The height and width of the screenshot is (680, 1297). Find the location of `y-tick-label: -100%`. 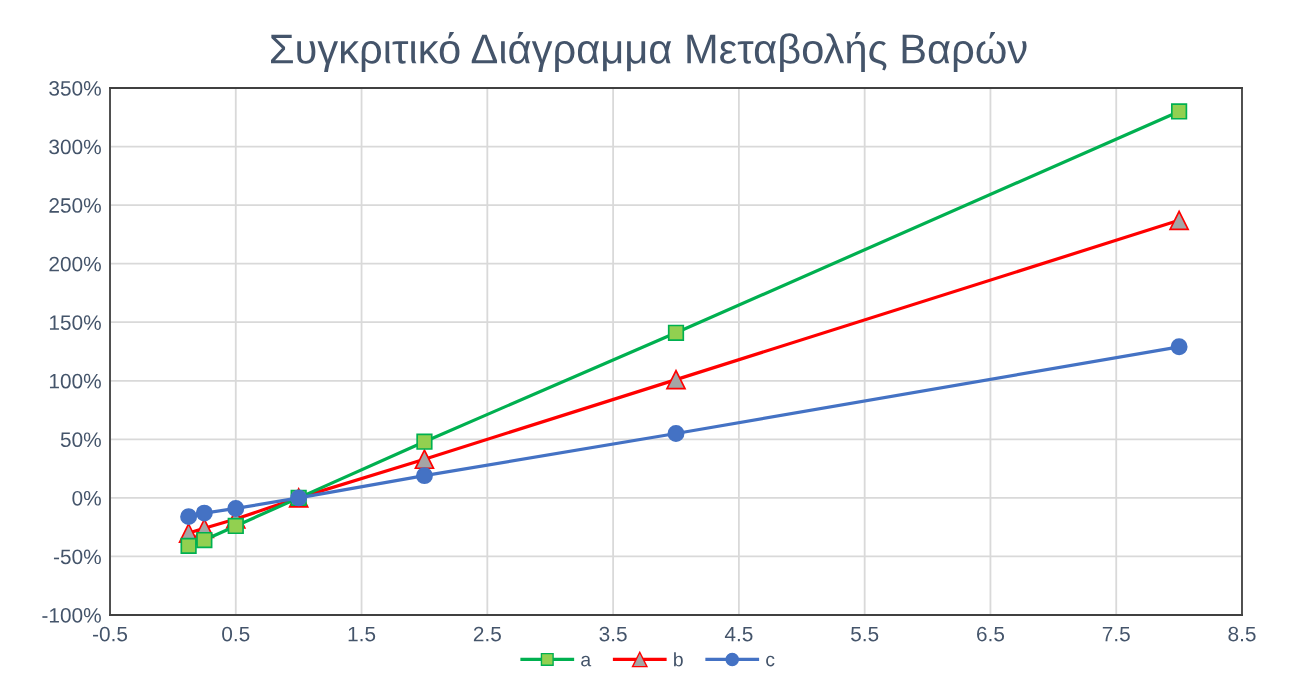

y-tick-label: -100% is located at coordinates (71, 615).